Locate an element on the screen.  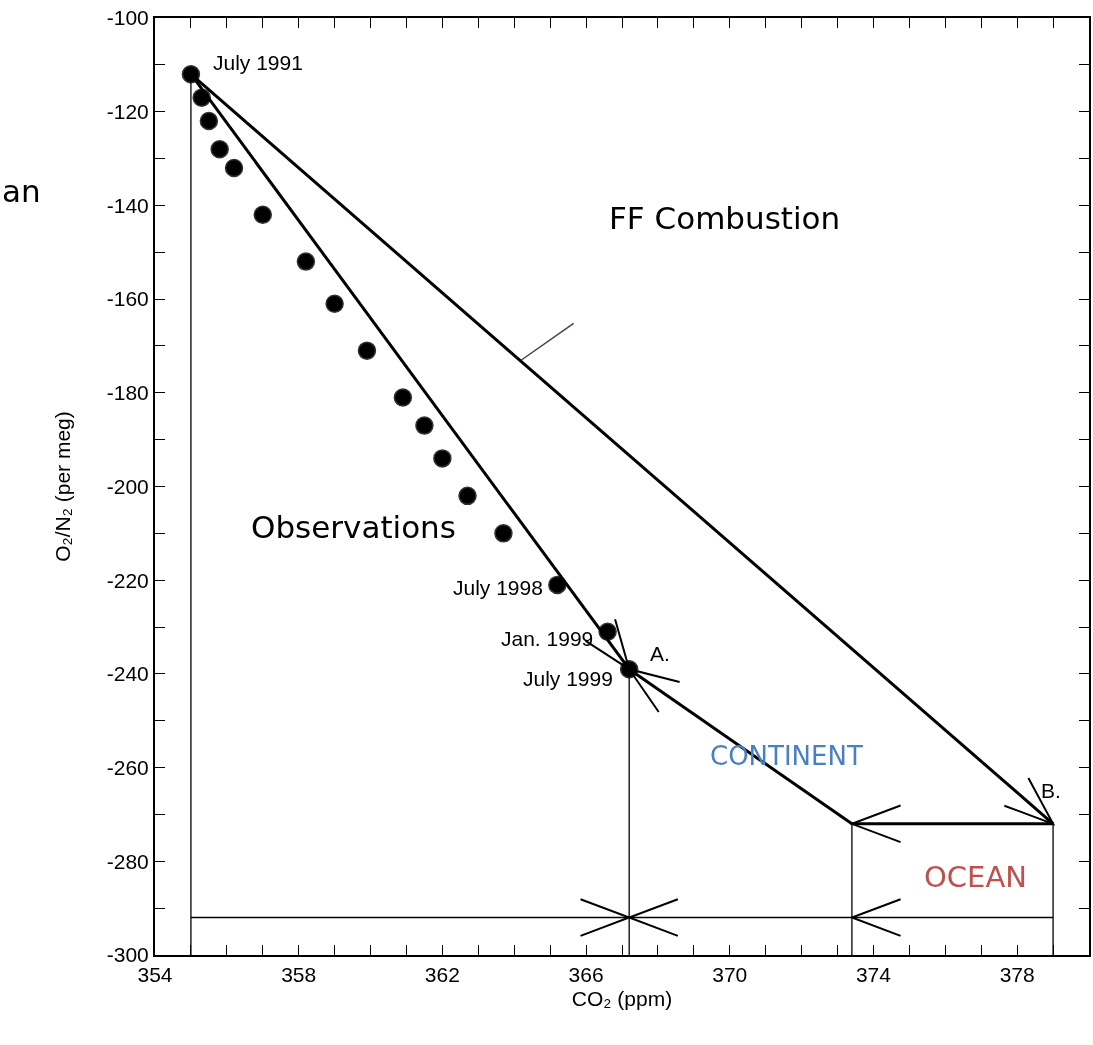
text: an is located at coordinates (21, 191).